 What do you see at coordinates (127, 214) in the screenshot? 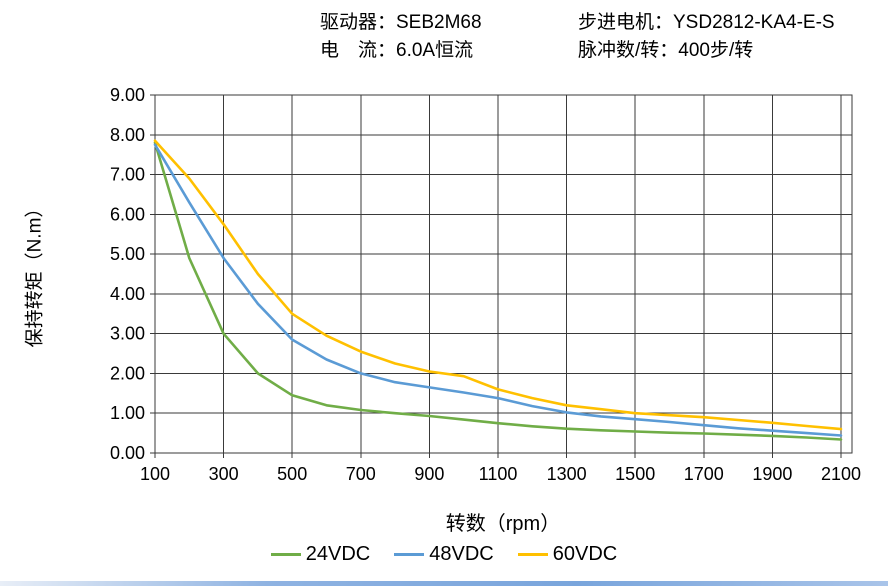
I see `y-tick-label: 6.00` at bounding box center [127, 214].